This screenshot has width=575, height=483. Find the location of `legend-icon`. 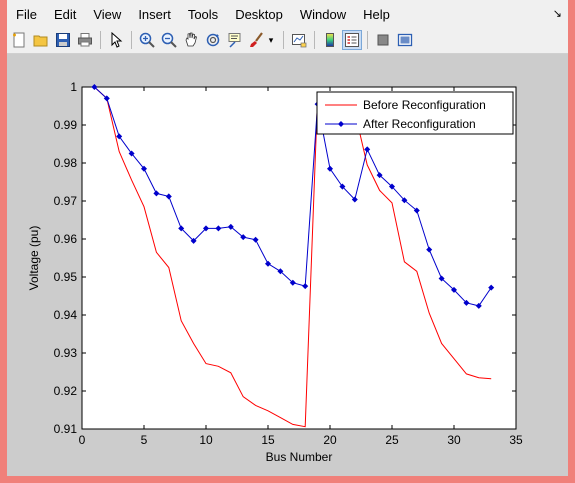

legend-icon is located at coordinates (352, 40).